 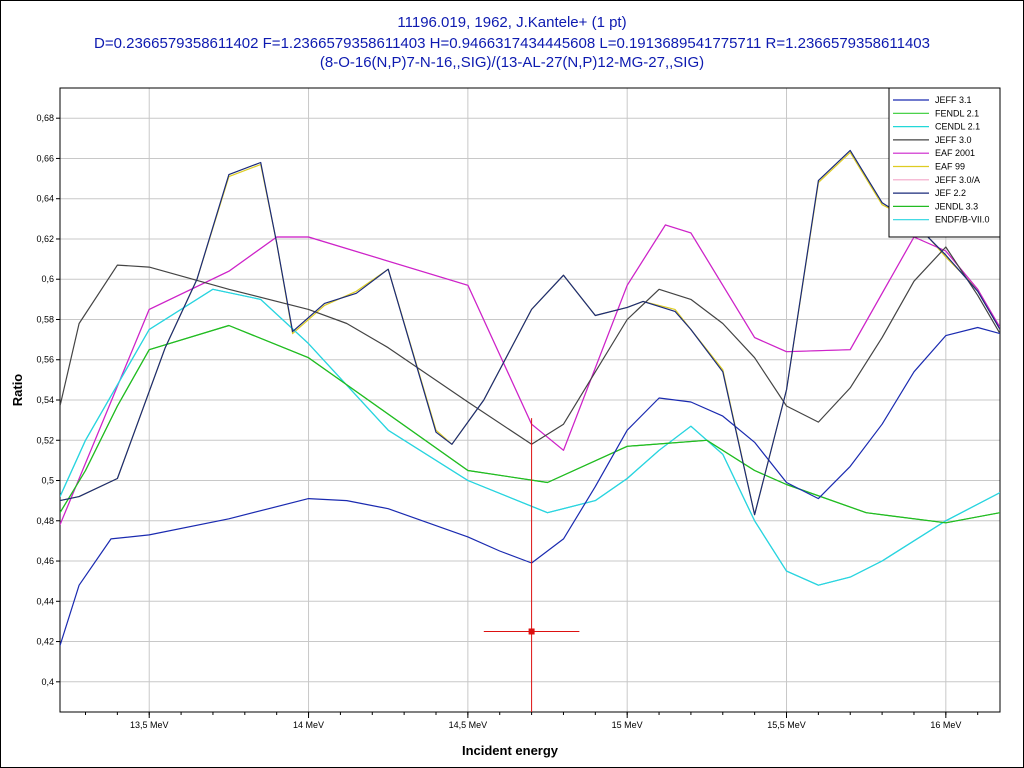 What do you see at coordinates (149, 725) in the screenshot?
I see `x-tick-label: 13,5 MeV` at bounding box center [149, 725].